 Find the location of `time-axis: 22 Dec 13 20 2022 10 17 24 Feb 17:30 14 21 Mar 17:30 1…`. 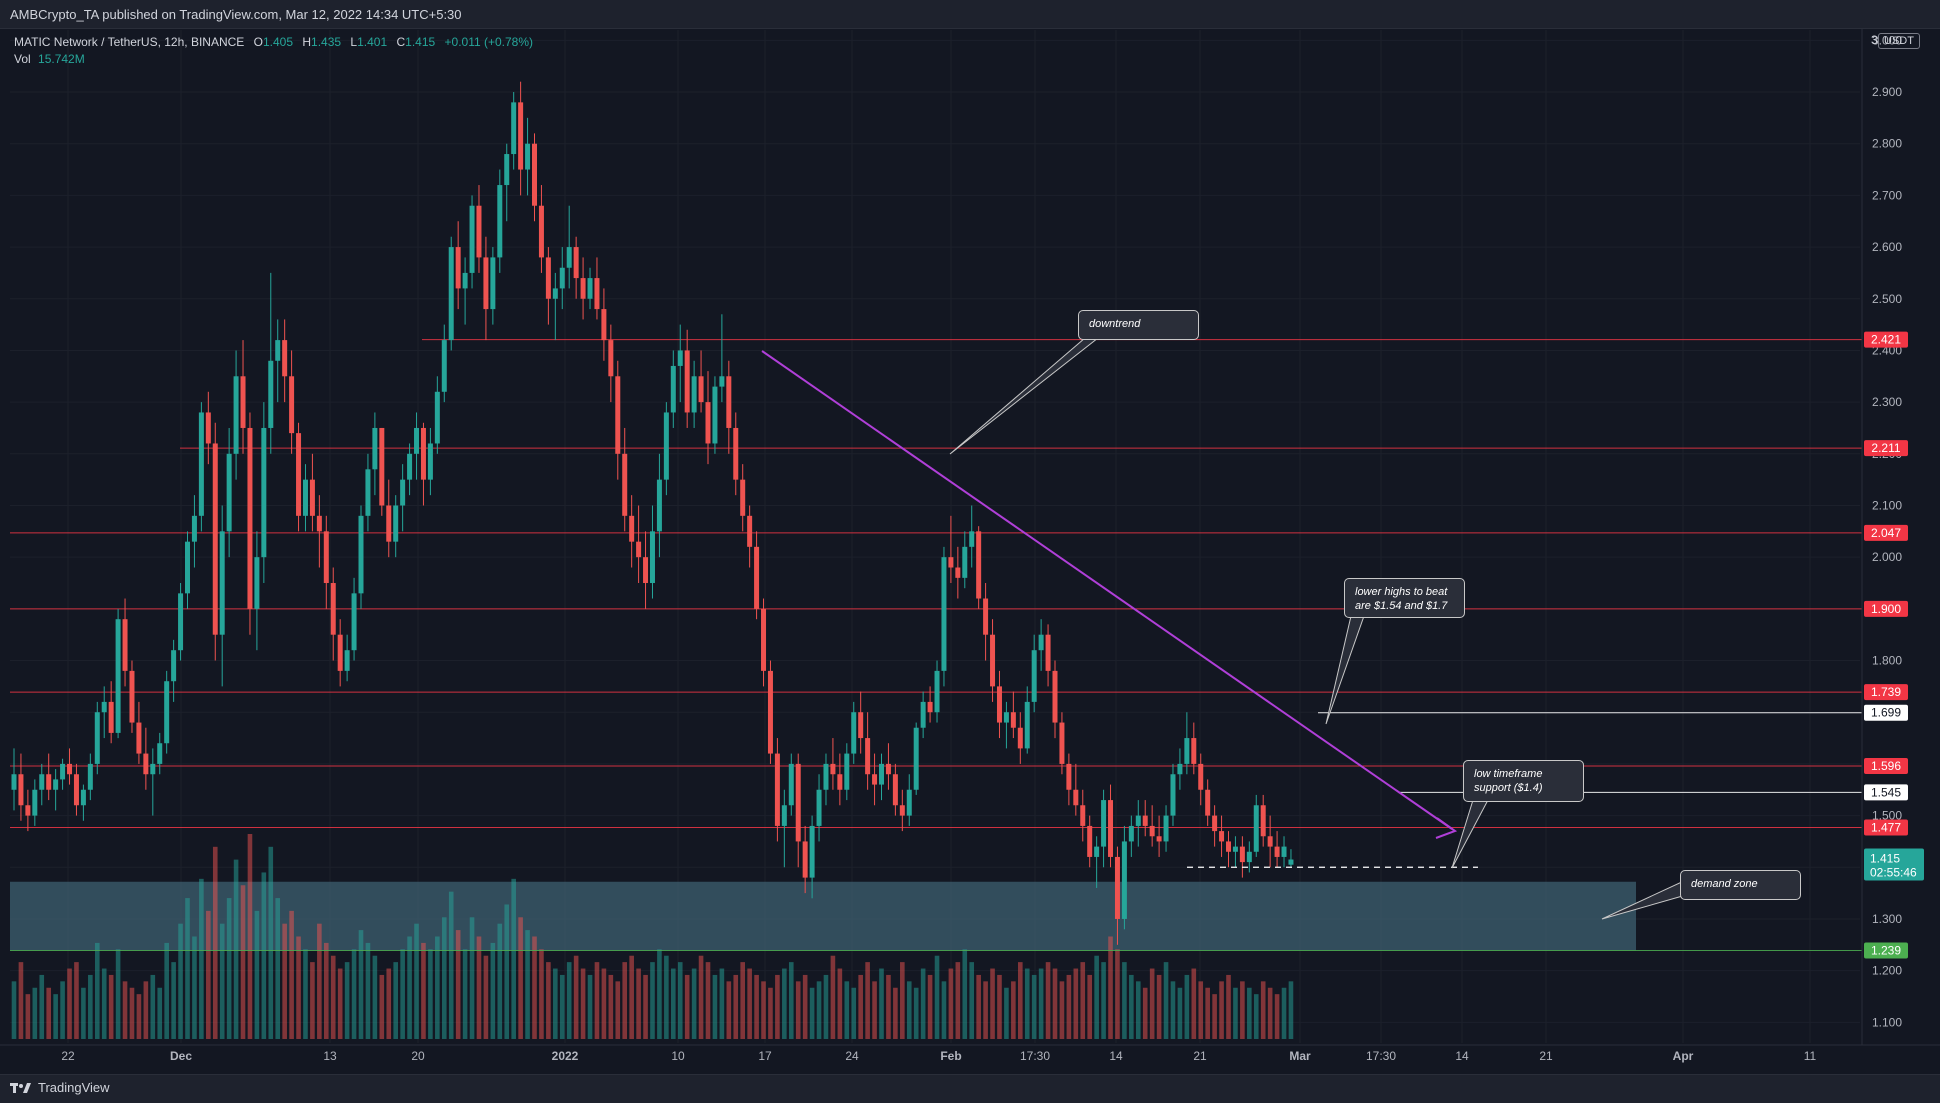

time-axis: 22 Dec 13 20 2022 10 17 24 Feb 17:30 14 21 Mar 17:30 1… is located at coordinates (938, 1056).